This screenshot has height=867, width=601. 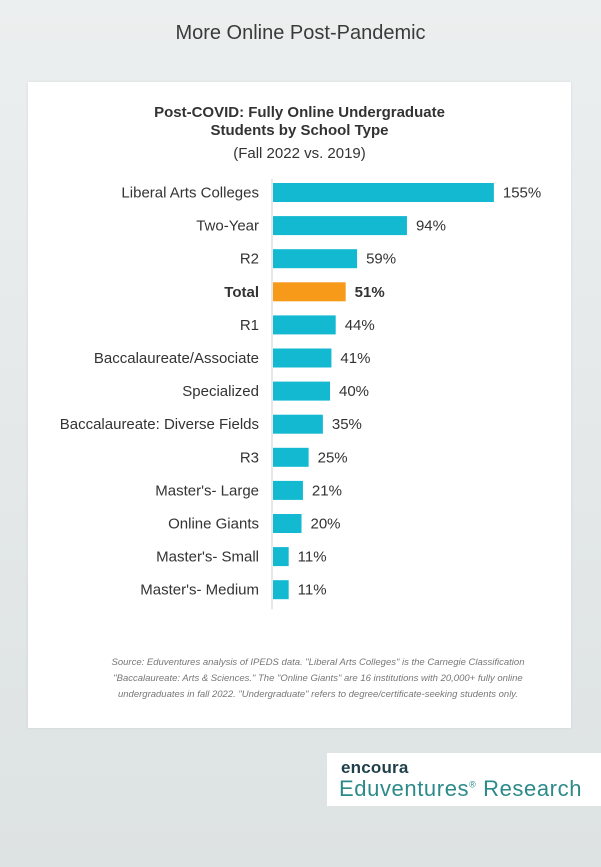 I want to click on category-label: R2, so click(x=249, y=259).